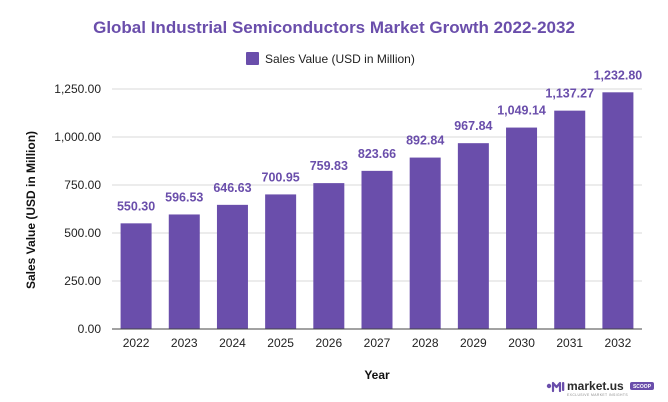 This screenshot has height=402, width=668. Describe the element at coordinates (184, 343) in the screenshot. I see `x-tick-label: 2023` at that location.